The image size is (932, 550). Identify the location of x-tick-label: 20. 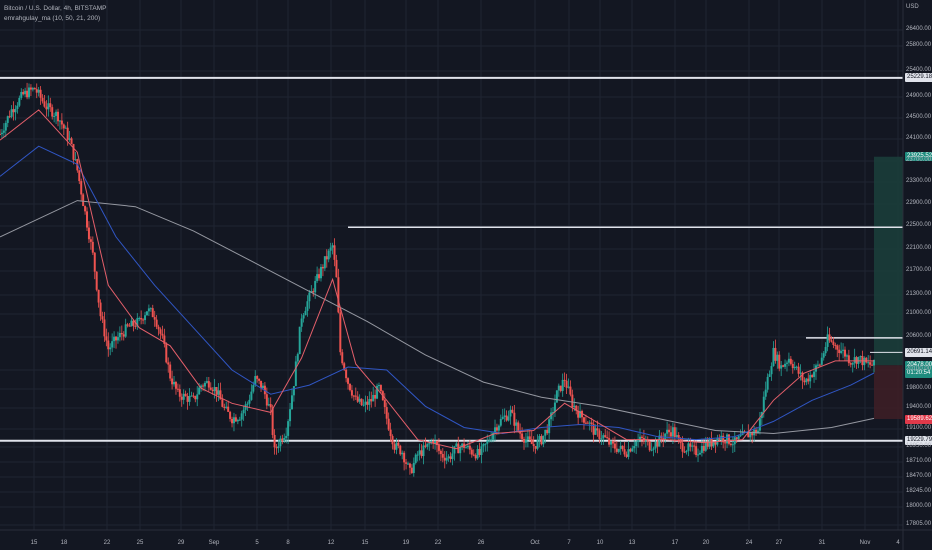
(706, 543).